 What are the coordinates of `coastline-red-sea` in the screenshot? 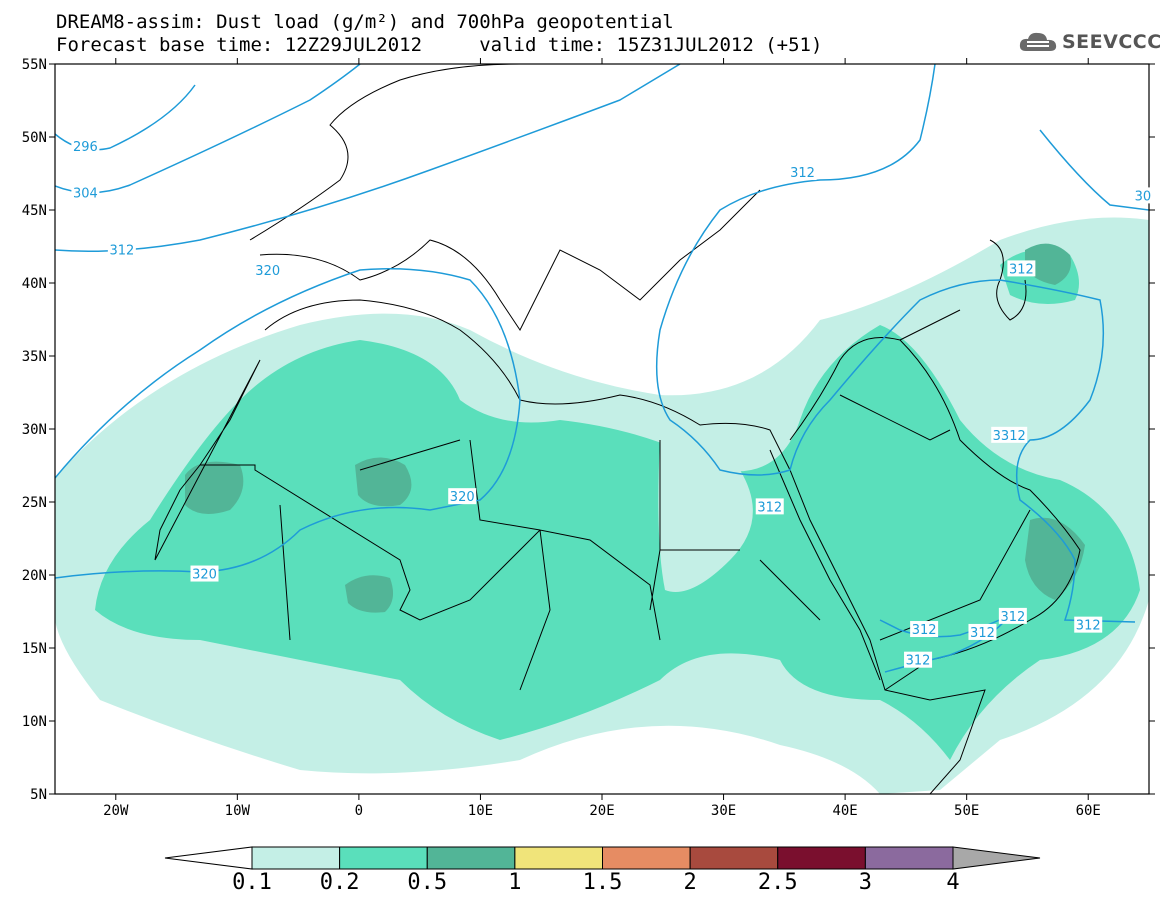 It's located at (825, 565).